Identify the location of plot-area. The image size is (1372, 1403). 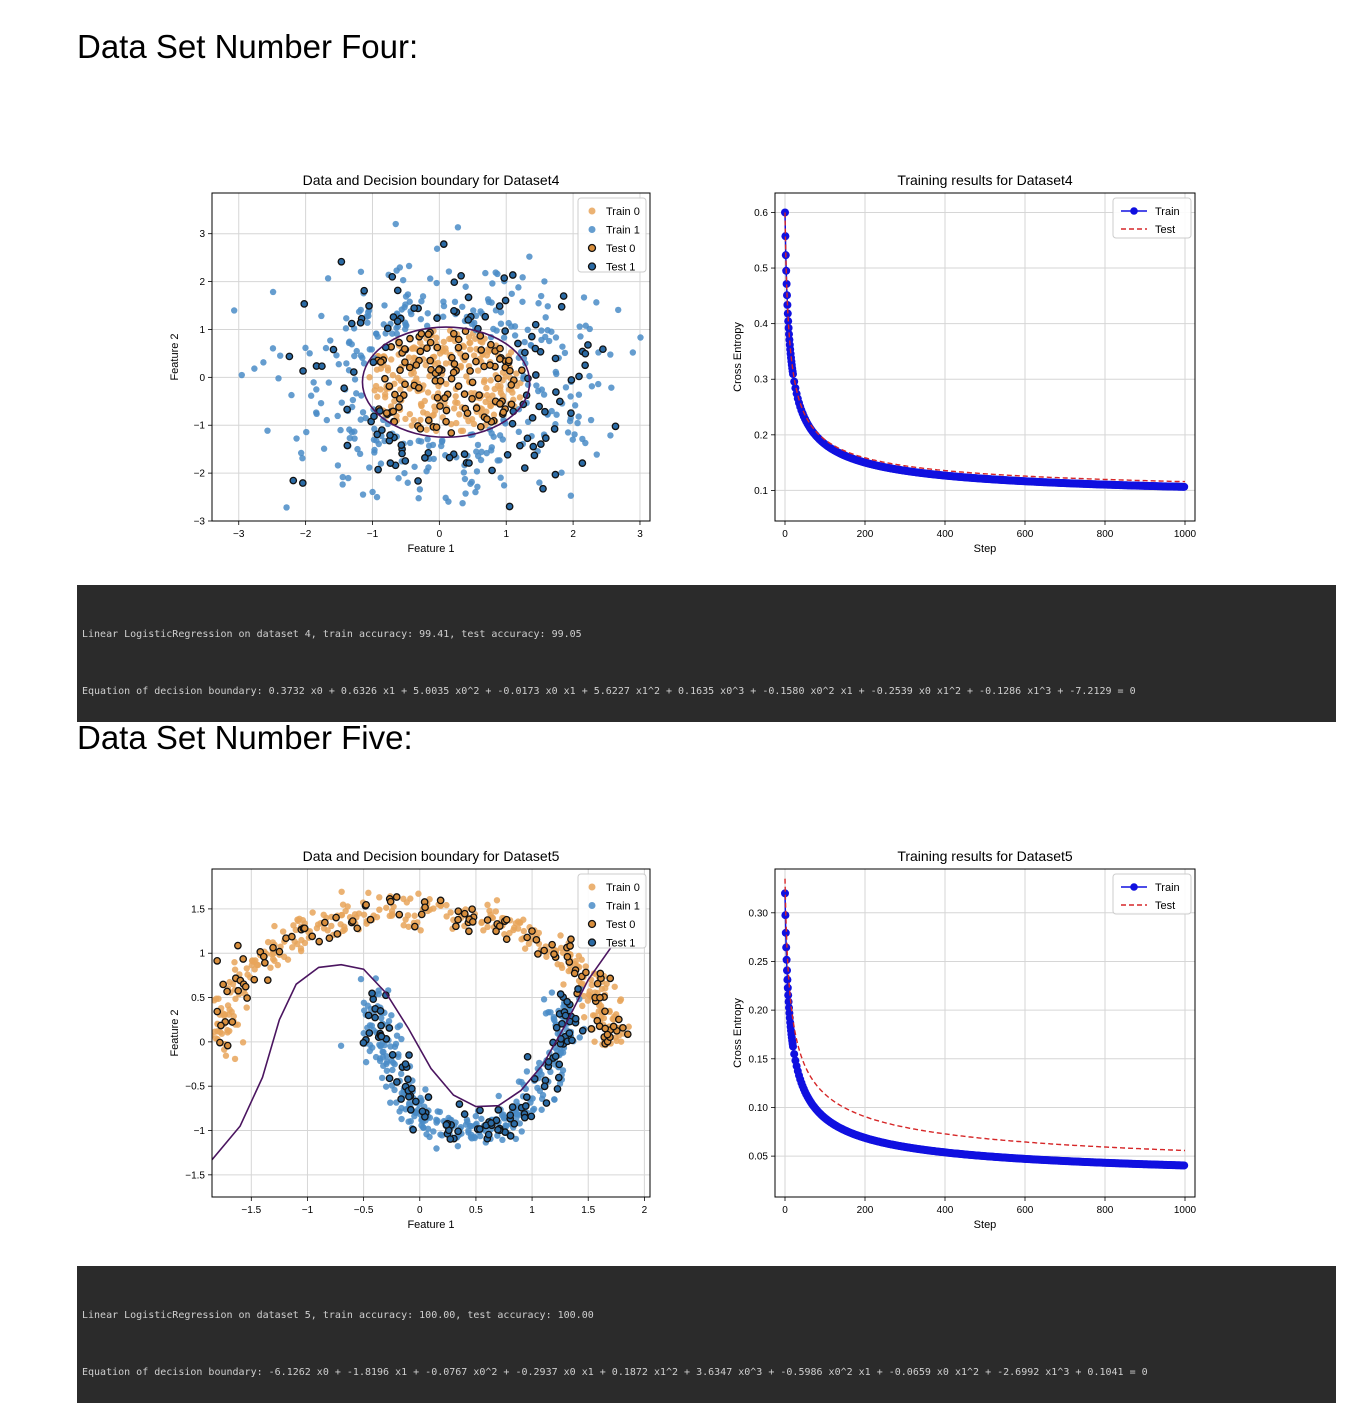
(985, 1024).